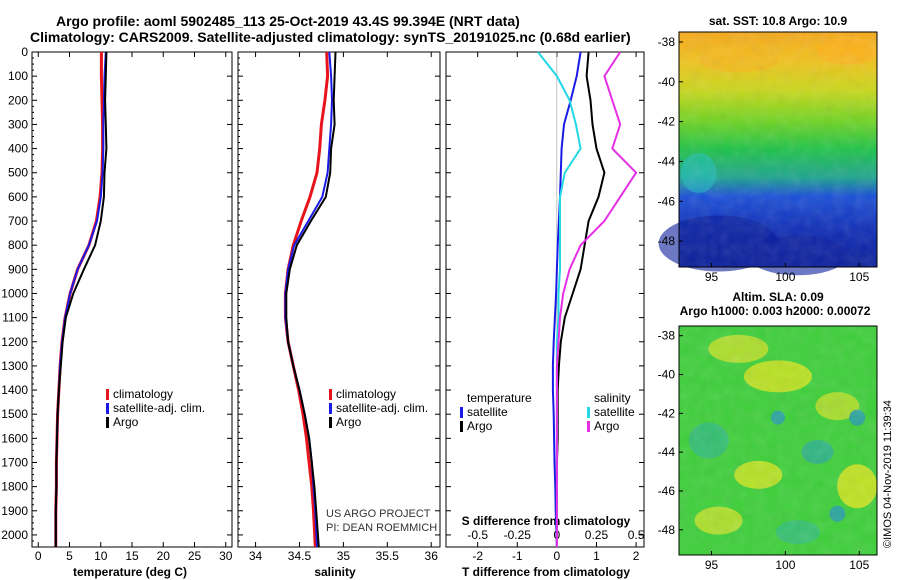 Image resolution: width=900 pixels, height=580 pixels. I want to click on y-tick-label: 1100, so click(15, 318).